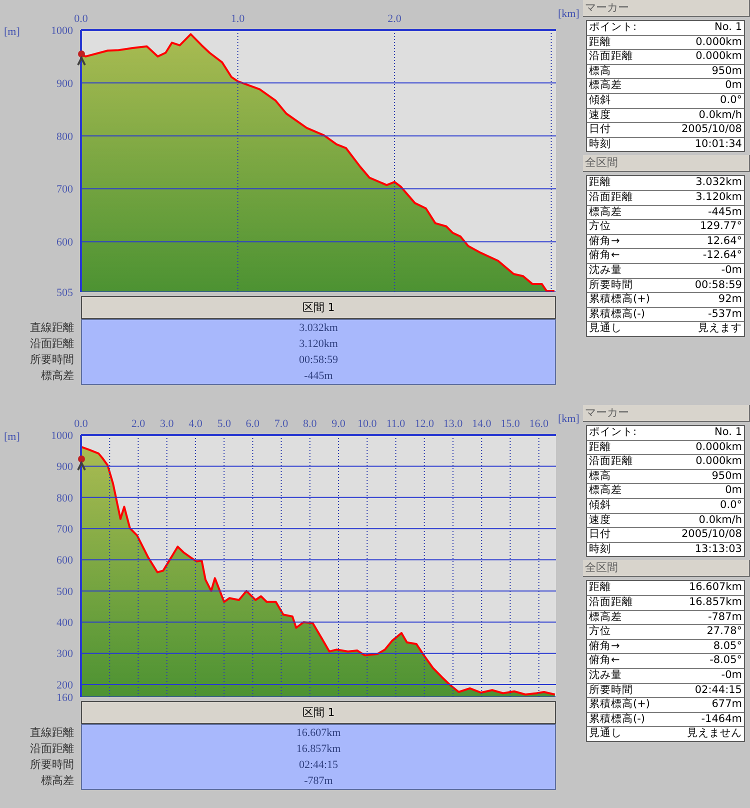 The width and height of the screenshot is (750, 808). Describe the element at coordinates (224, 424) in the screenshot. I see `x-tick-label: 5.0` at that location.